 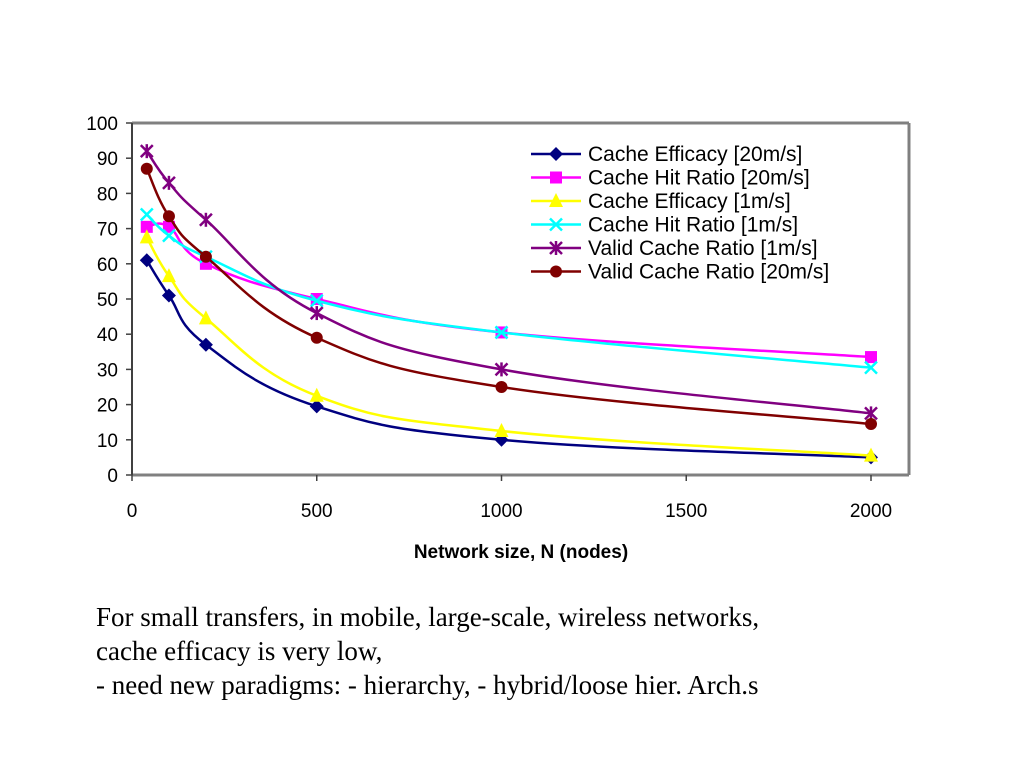 What do you see at coordinates (695, 154) in the screenshot?
I see `legend-label: Cache Efficacy [20m/s]` at bounding box center [695, 154].